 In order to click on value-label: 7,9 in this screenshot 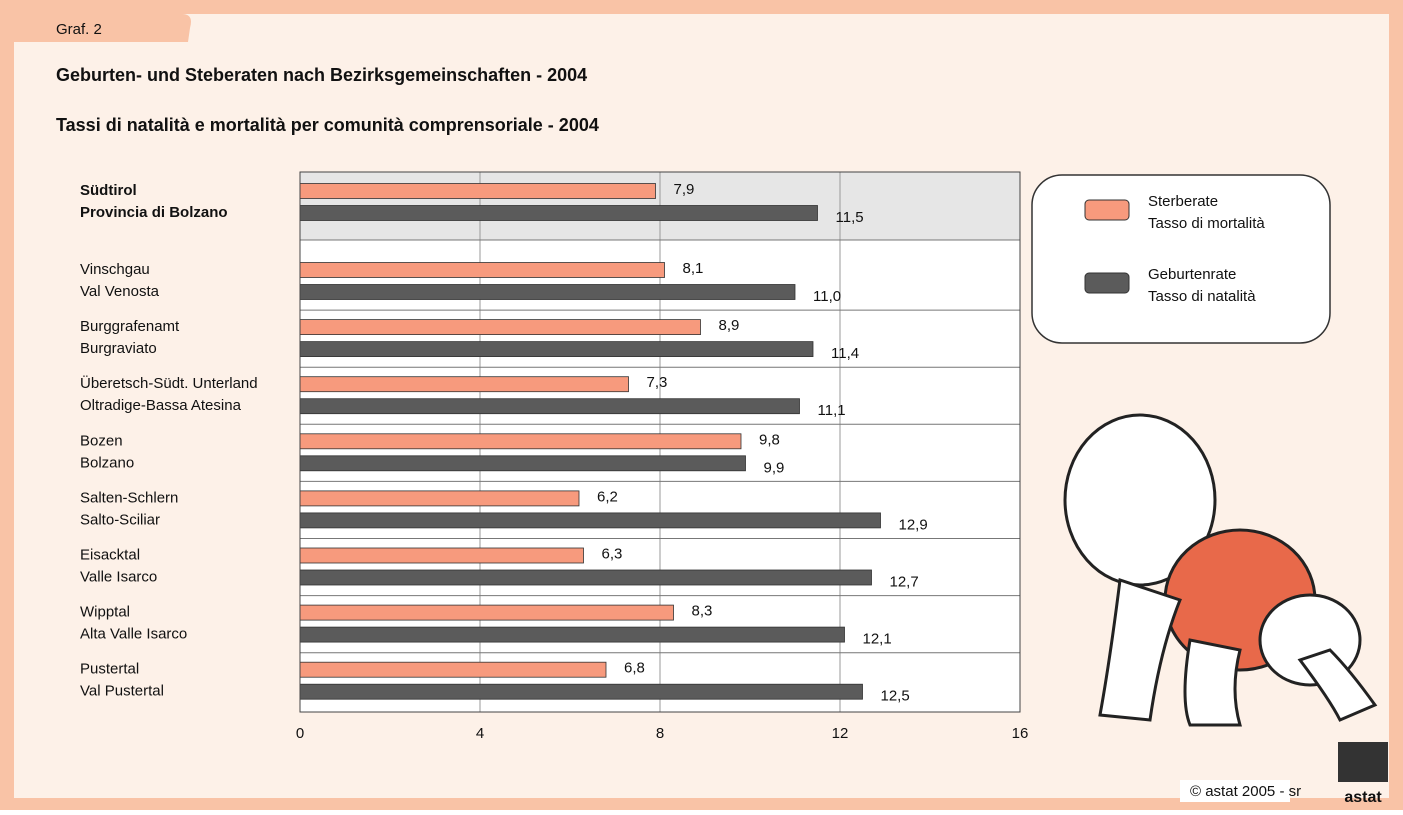, I will do `click(684, 189)`.